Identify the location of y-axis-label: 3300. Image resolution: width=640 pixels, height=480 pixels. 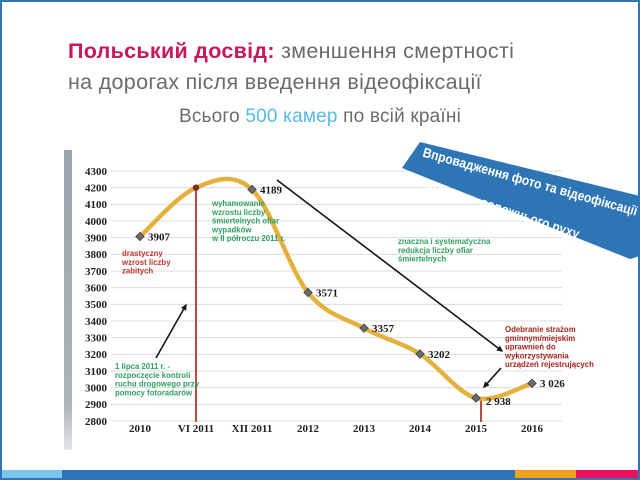
(96, 338).